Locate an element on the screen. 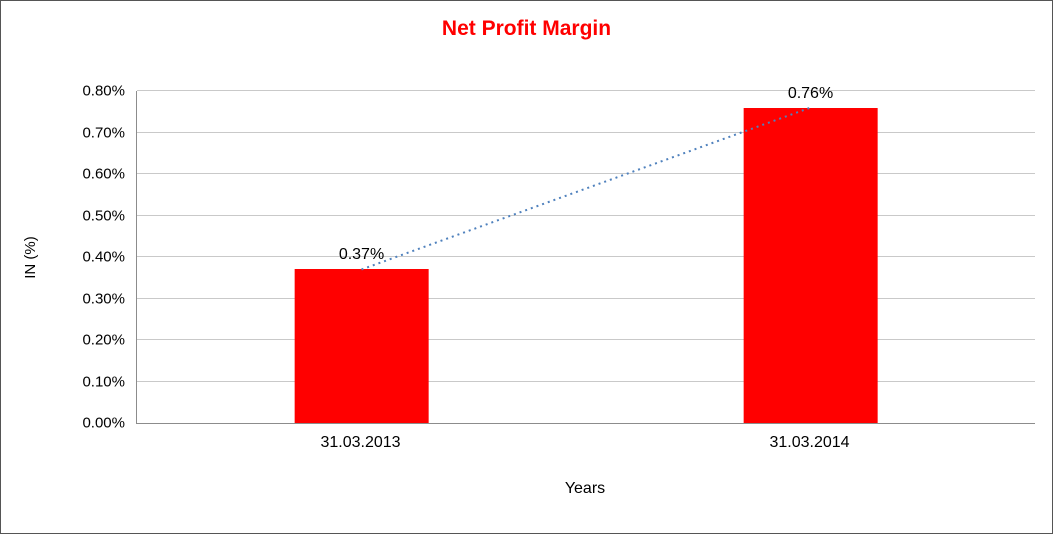 The height and width of the screenshot is (534, 1053). x-axis-category-labels: 31.03.2013 31.03.2014 is located at coordinates (585, 445).